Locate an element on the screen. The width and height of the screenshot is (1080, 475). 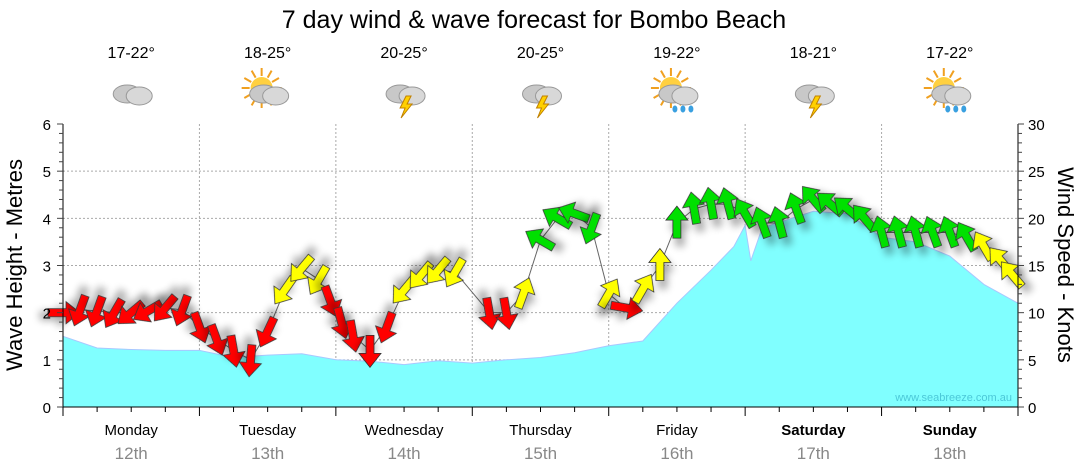
partly-cloudy-icon is located at coordinates (265, 88).